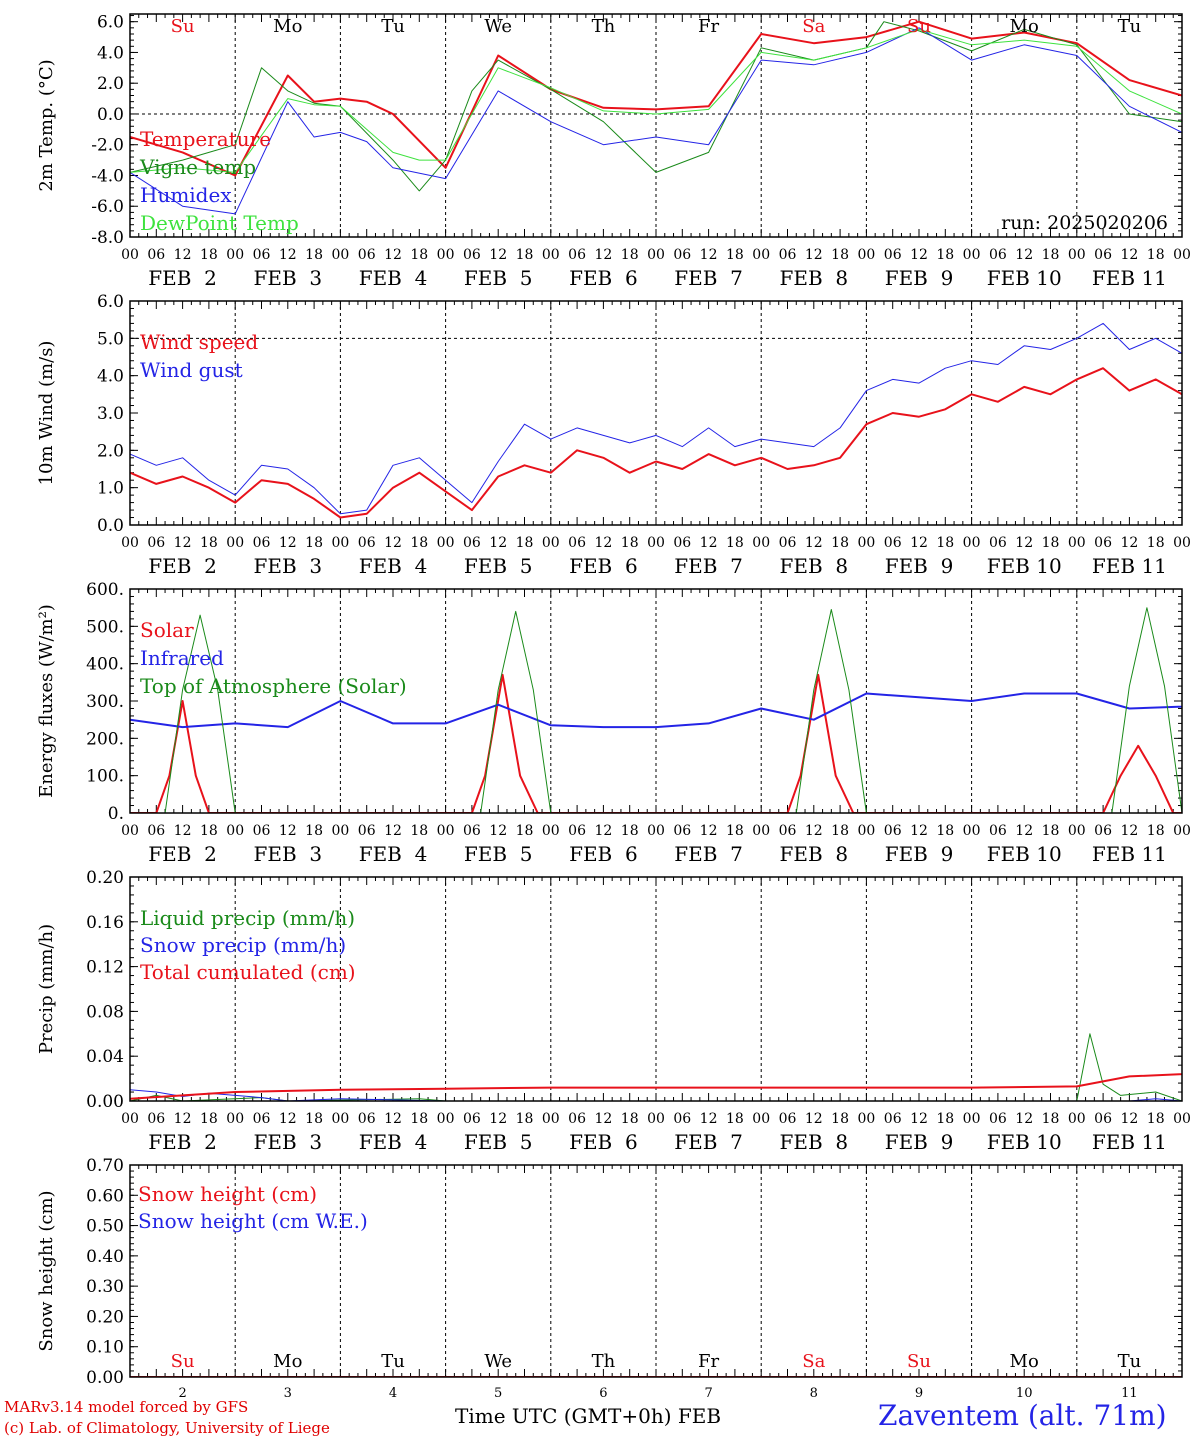 The image size is (1194, 1440). What do you see at coordinates (110, 377) in the screenshot?
I see `y-tick-label: 4.0` at bounding box center [110, 377].